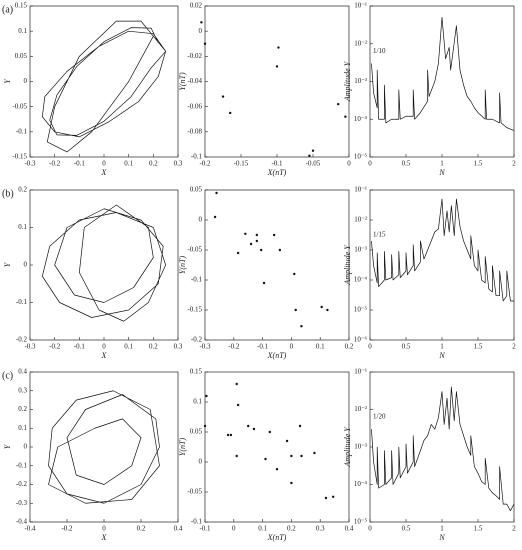 The image size is (522, 550). Describe the element at coordinates (196, 190) in the screenshot. I see `y-tick-label: 0.05` at that location.